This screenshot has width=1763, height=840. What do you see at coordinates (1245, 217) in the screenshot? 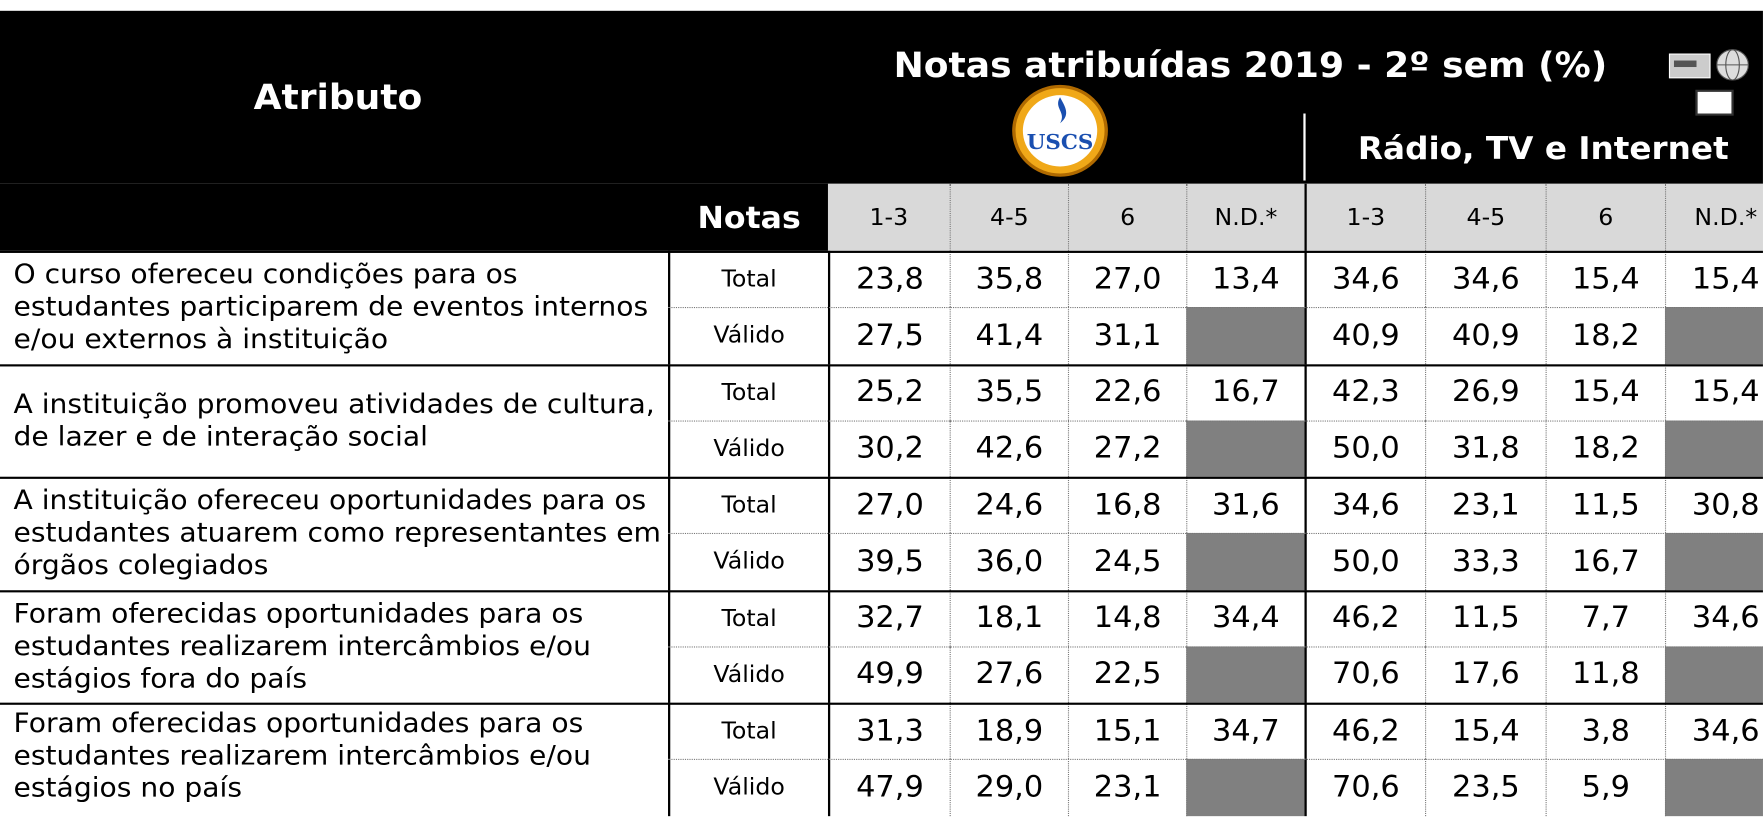
I see `column-header: N.D.*` at bounding box center [1245, 217].